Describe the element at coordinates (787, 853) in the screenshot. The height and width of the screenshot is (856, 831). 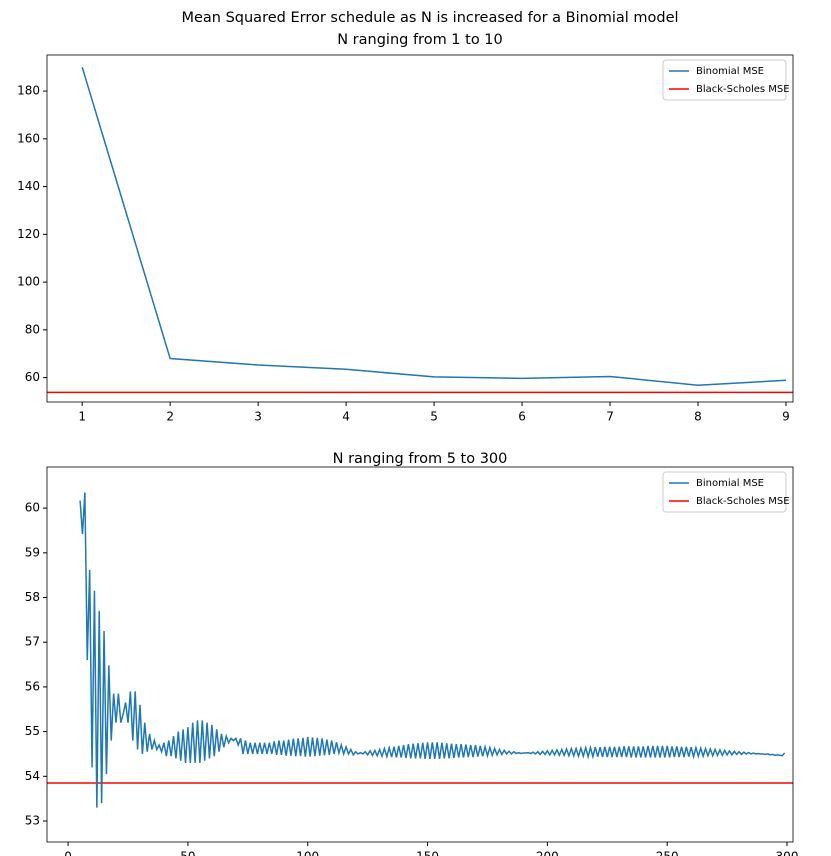
I see `x-tick-label: 300` at that location.